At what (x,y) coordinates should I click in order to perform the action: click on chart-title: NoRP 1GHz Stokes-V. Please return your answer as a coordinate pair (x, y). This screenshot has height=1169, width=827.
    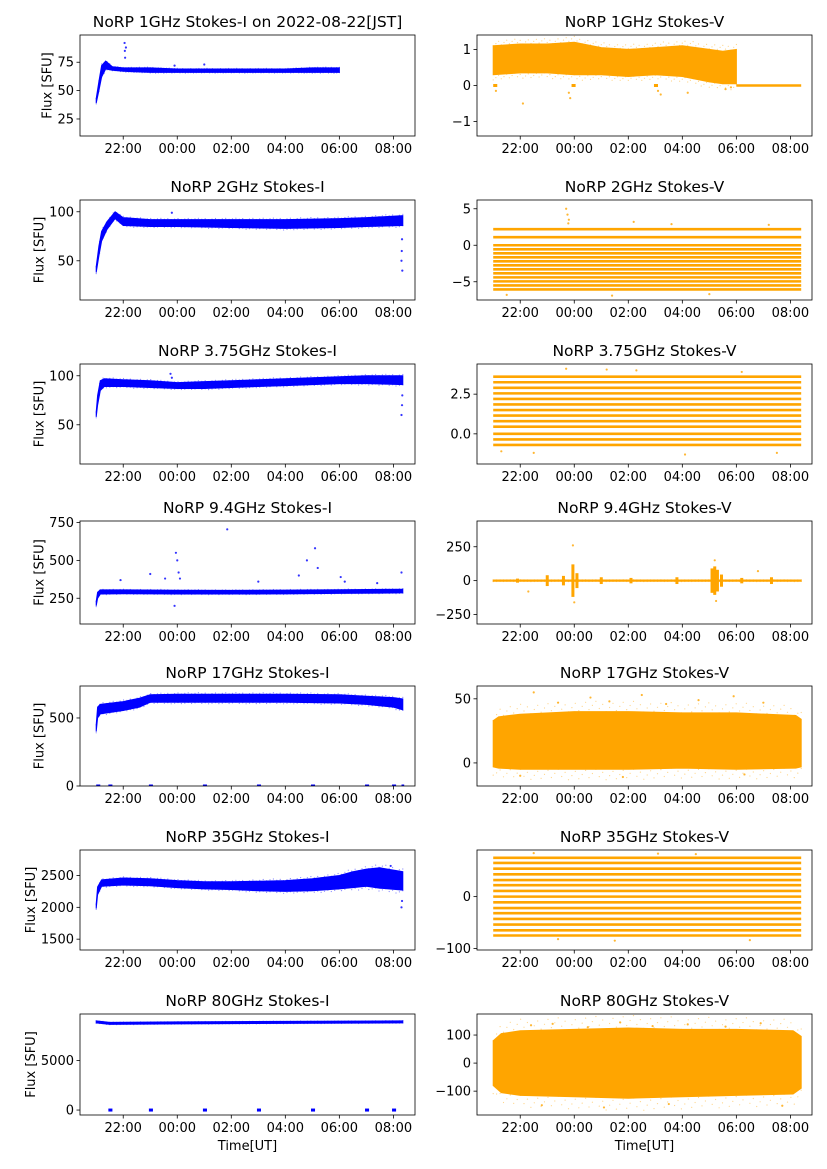
    Looking at the image, I should click on (645, 22).